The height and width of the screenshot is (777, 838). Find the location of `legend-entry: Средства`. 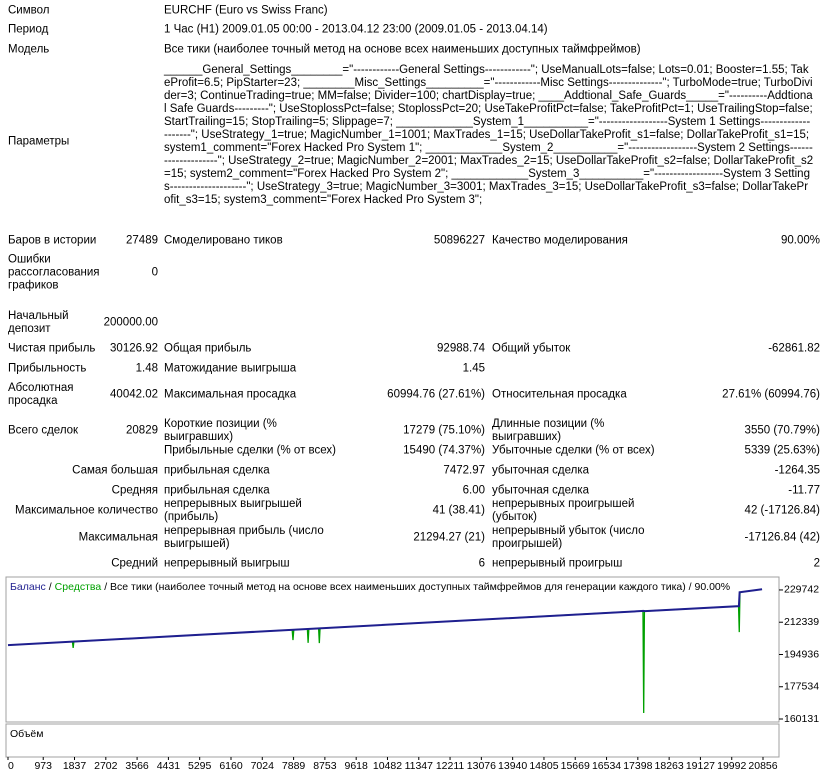

legend-entry: Средства is located at coordinates (78, 587).